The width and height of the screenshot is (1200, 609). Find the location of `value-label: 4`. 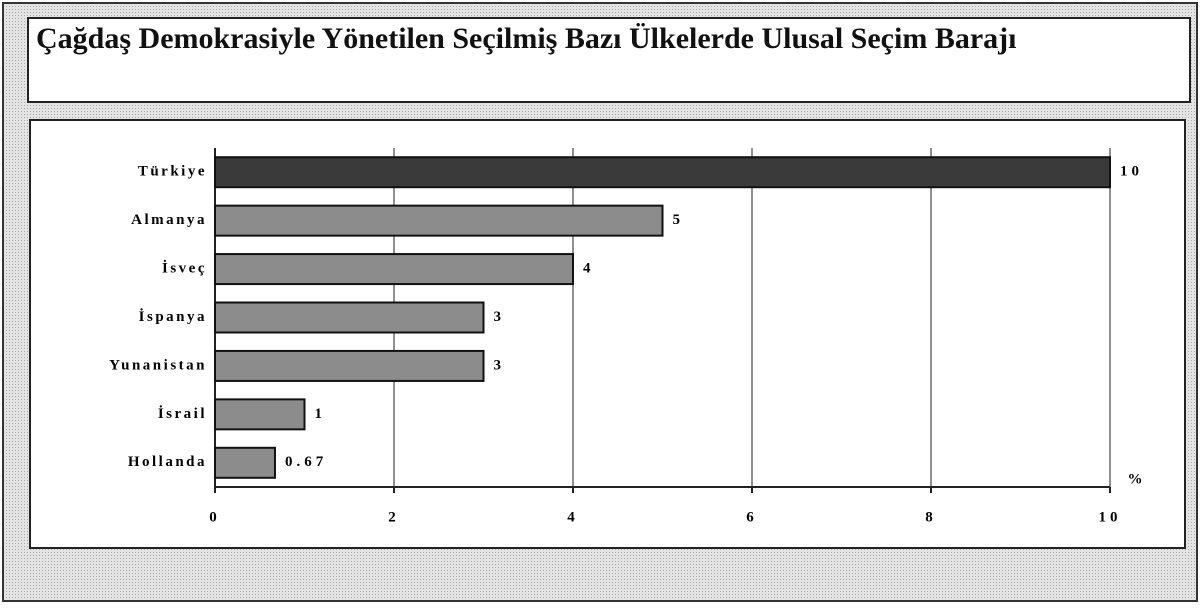

value-label: 4 is located at coordinates (589, 269).